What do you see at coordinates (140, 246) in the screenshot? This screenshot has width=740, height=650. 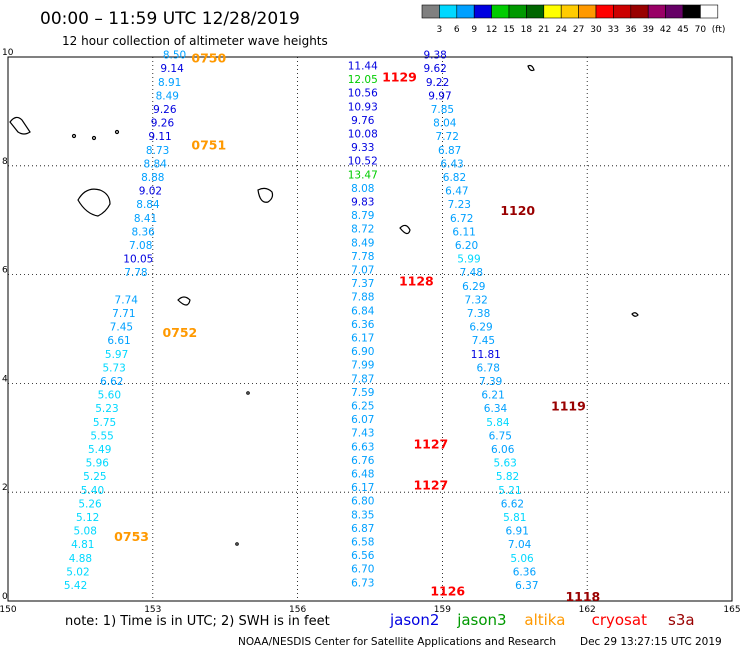 I see `swh-point: 7.08` at bounding box center [140, 246].